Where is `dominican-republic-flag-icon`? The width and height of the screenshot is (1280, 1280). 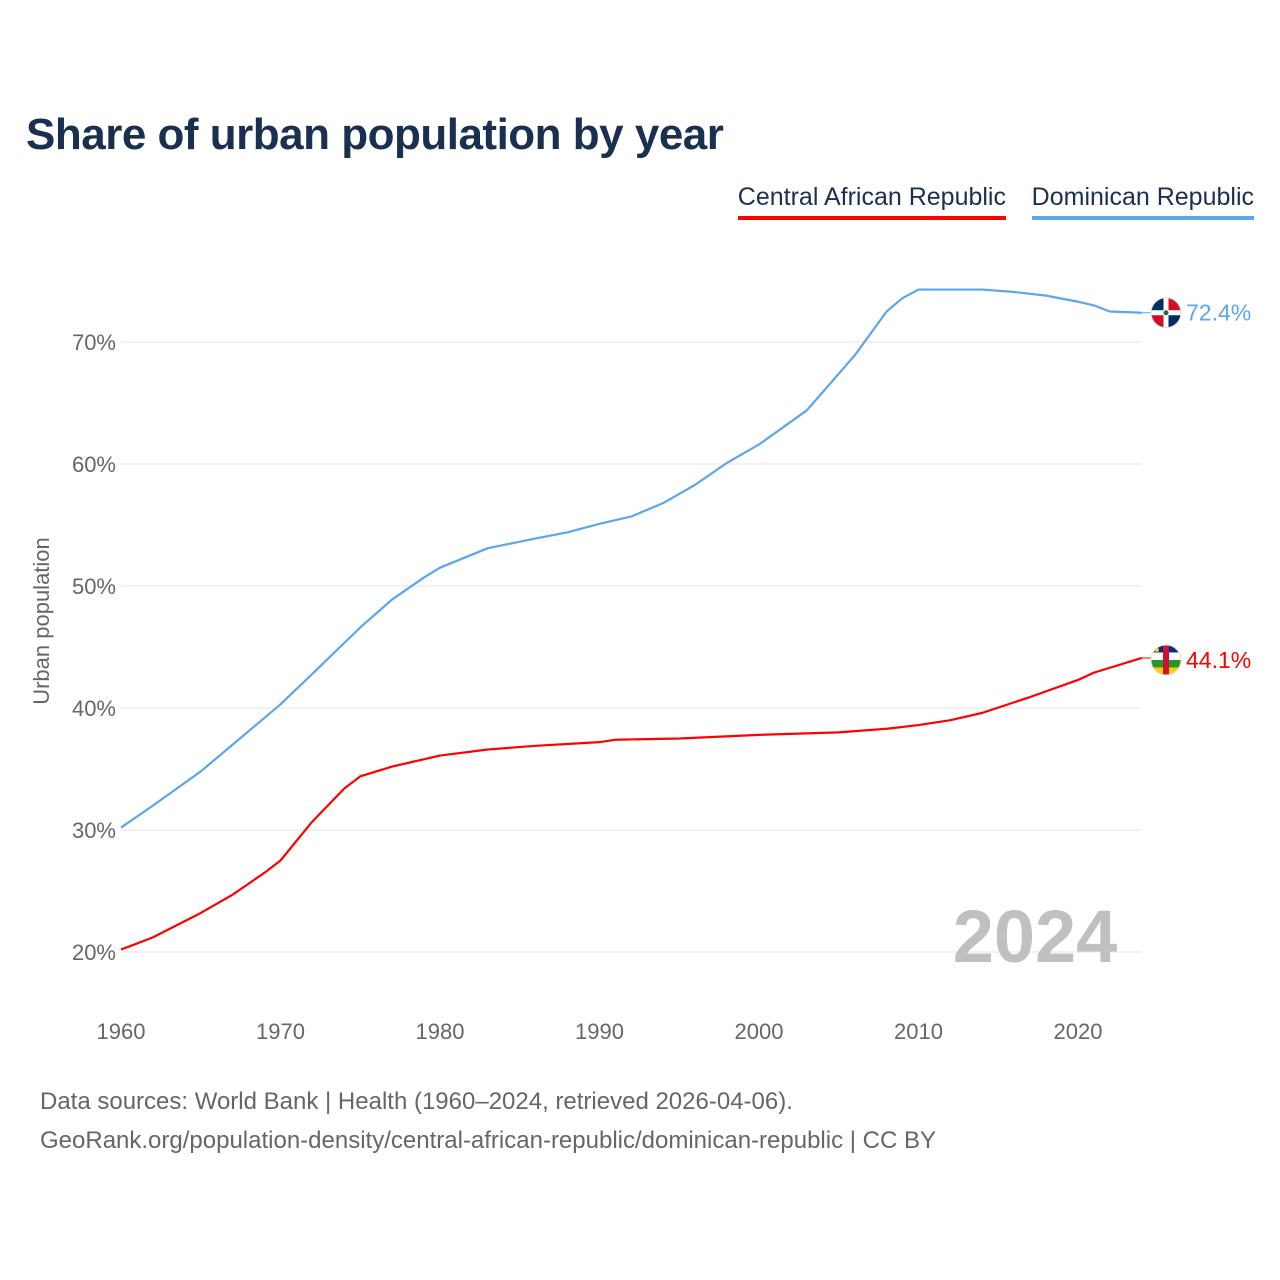
dominican-republic-flag-icon is located at coordinates (1166, 313).